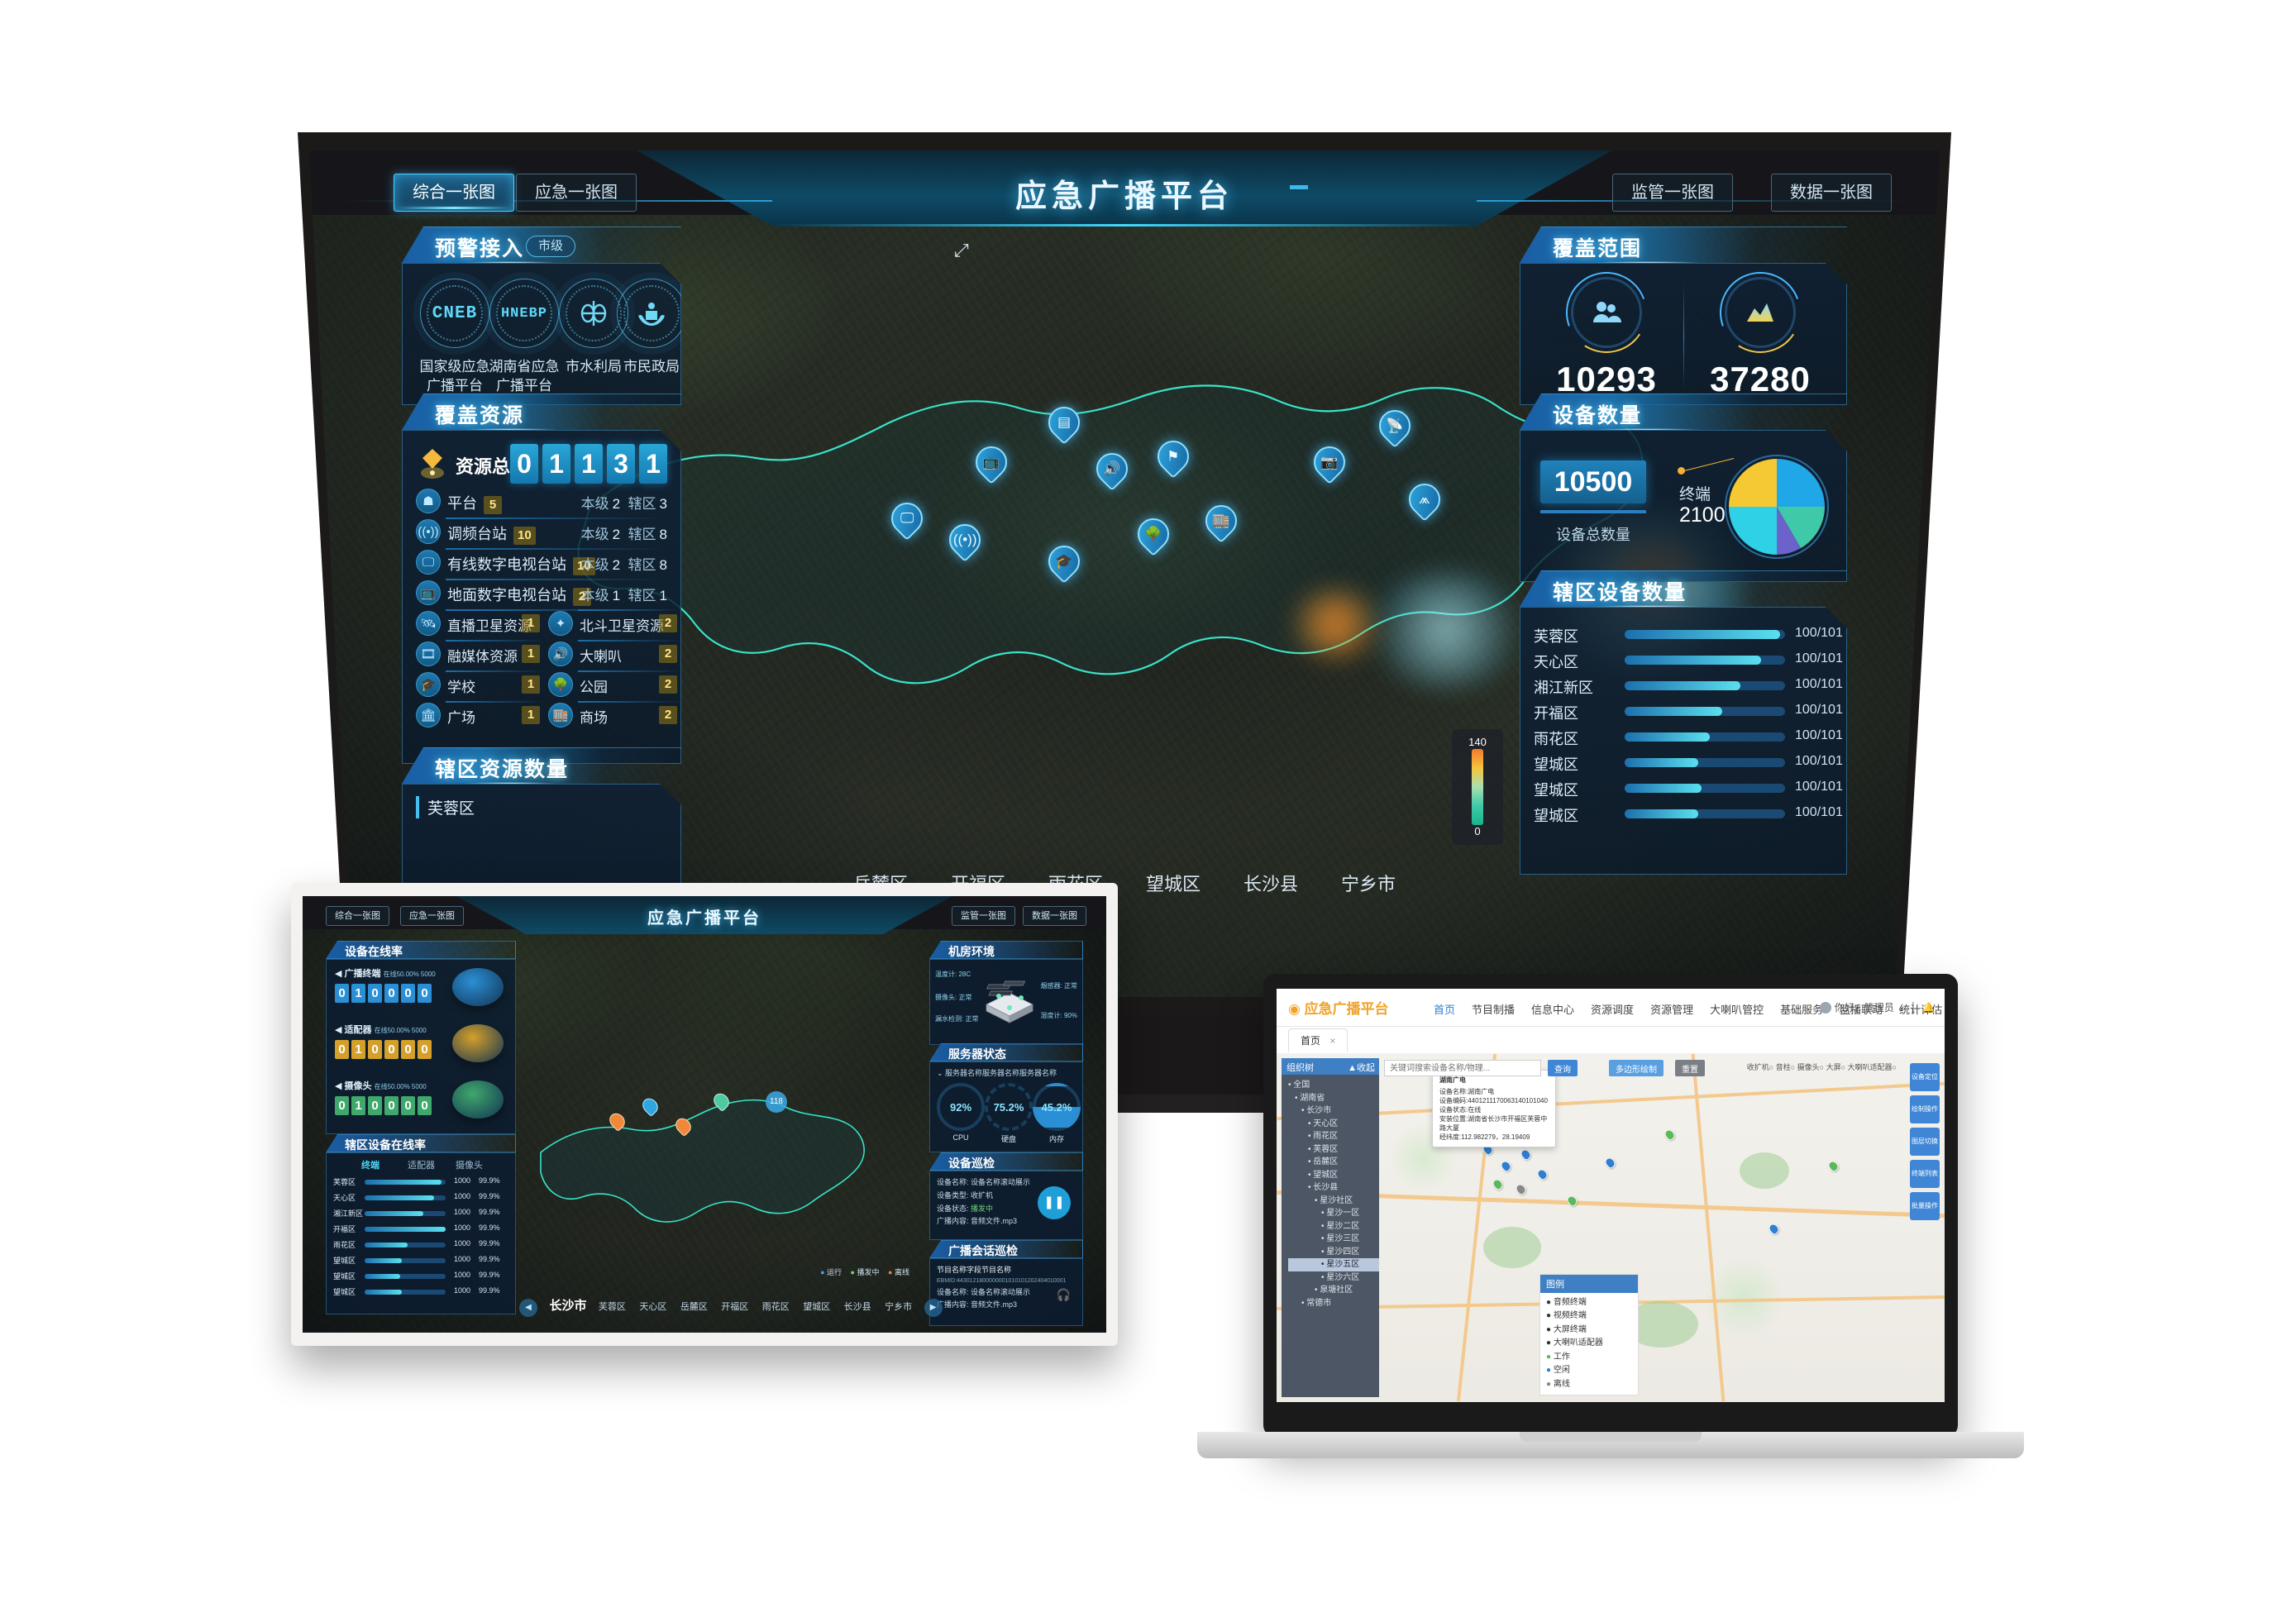  What do you see at coordinates (1340, 1226) in the screenshot?
I see `tree-node: • 星沙二区` at bounding box center [1340, 1226].